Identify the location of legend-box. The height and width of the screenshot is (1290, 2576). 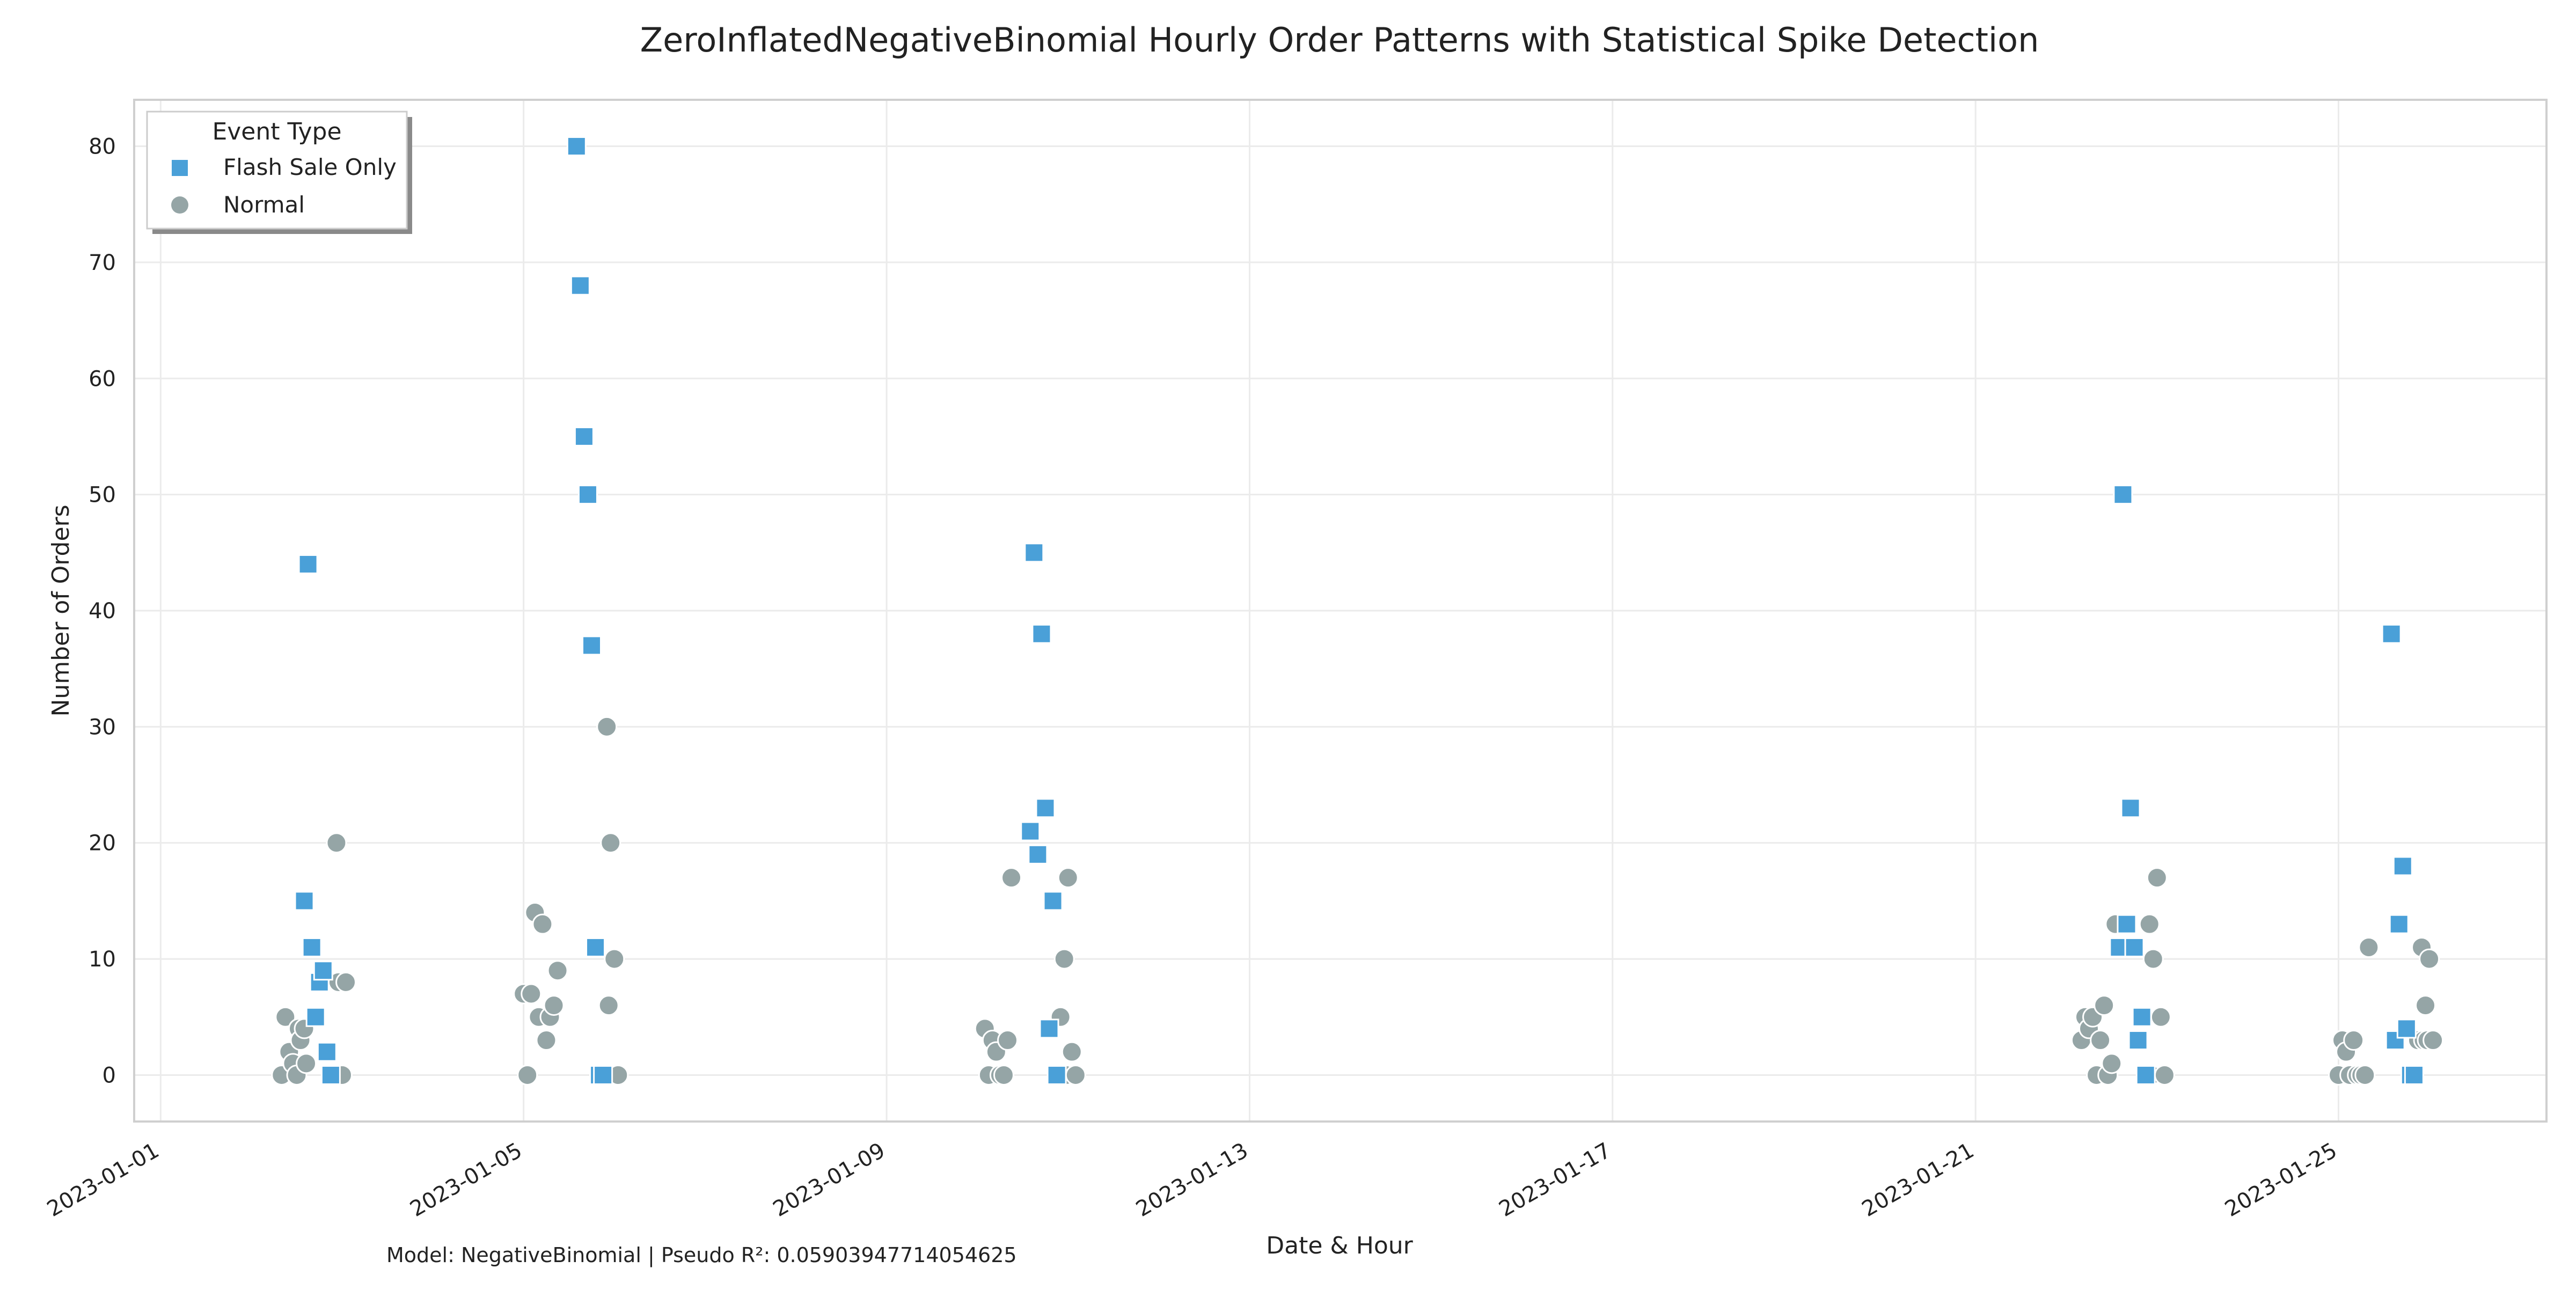
(277, 170).